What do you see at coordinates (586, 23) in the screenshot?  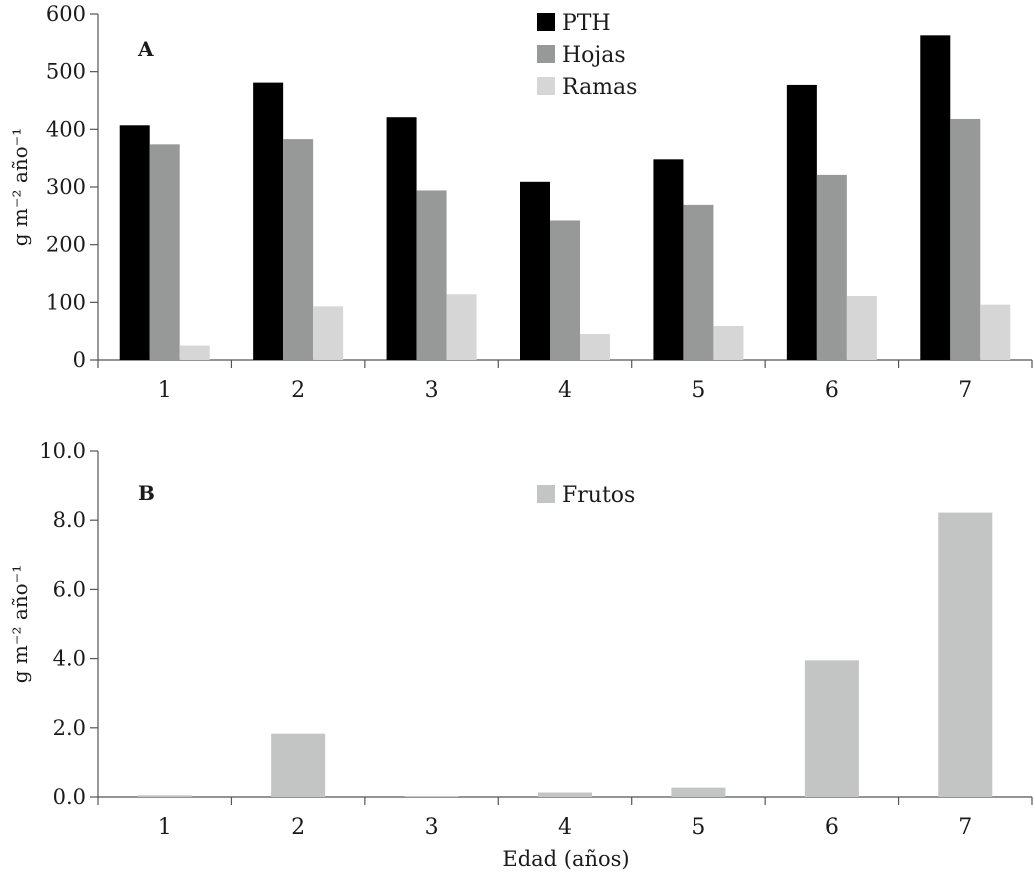 I see `legend-label-pth: PTH` at bounding box center [586, 23].